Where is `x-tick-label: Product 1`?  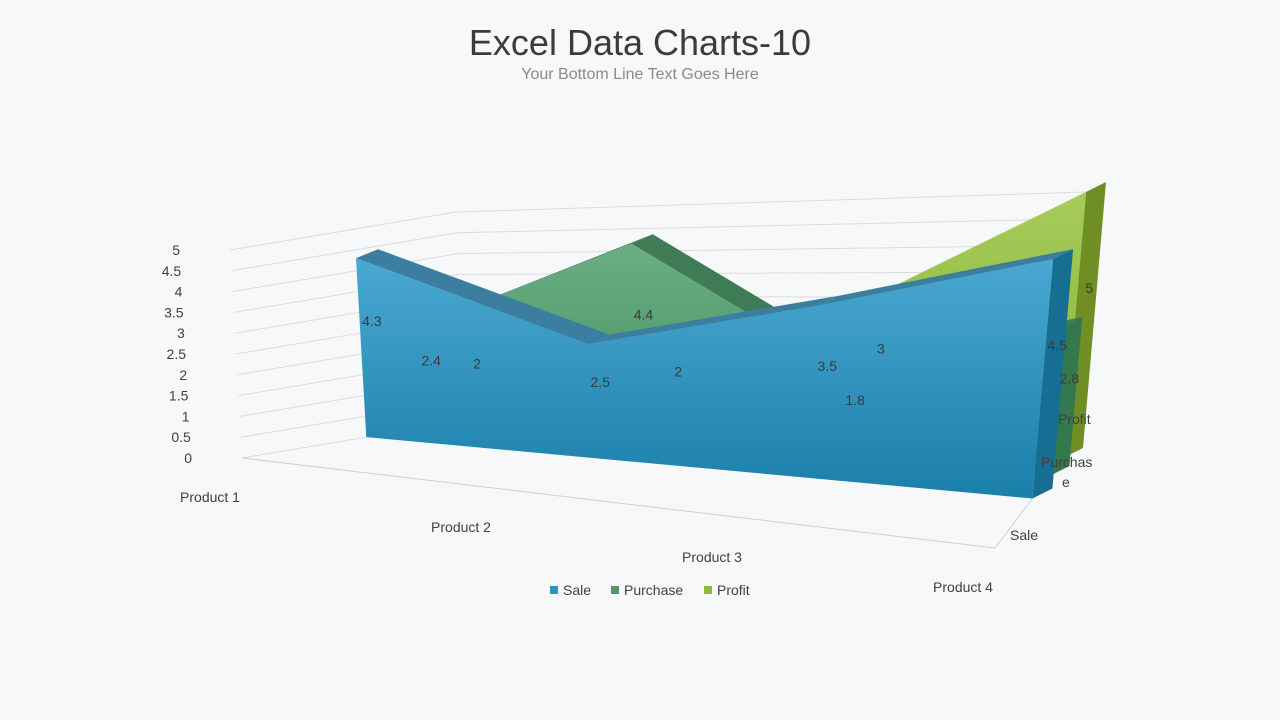
x-tick-label: Product 1 is located at coordinates (210, 497).